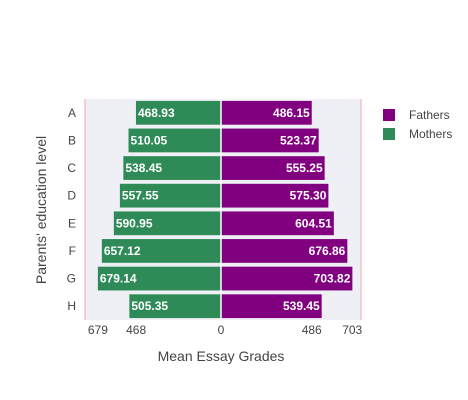 The width and height of the screenshot is (468, 400). Describe the element at coordinates (175, 306) in the screenshot. I see `bar-mothers-h` at that location.